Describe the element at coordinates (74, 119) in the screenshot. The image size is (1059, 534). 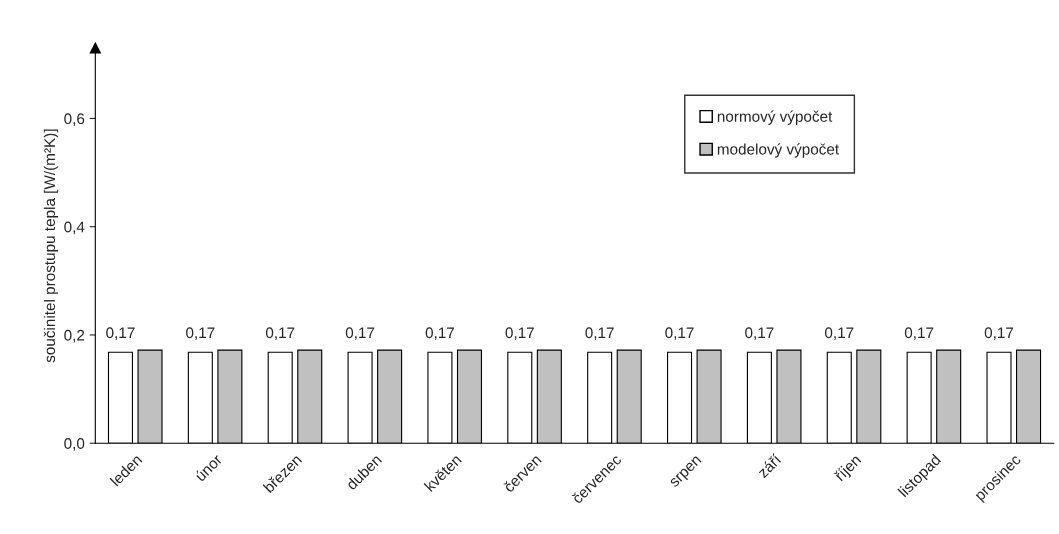
I see `y-tick-label: 0,6` at that location.